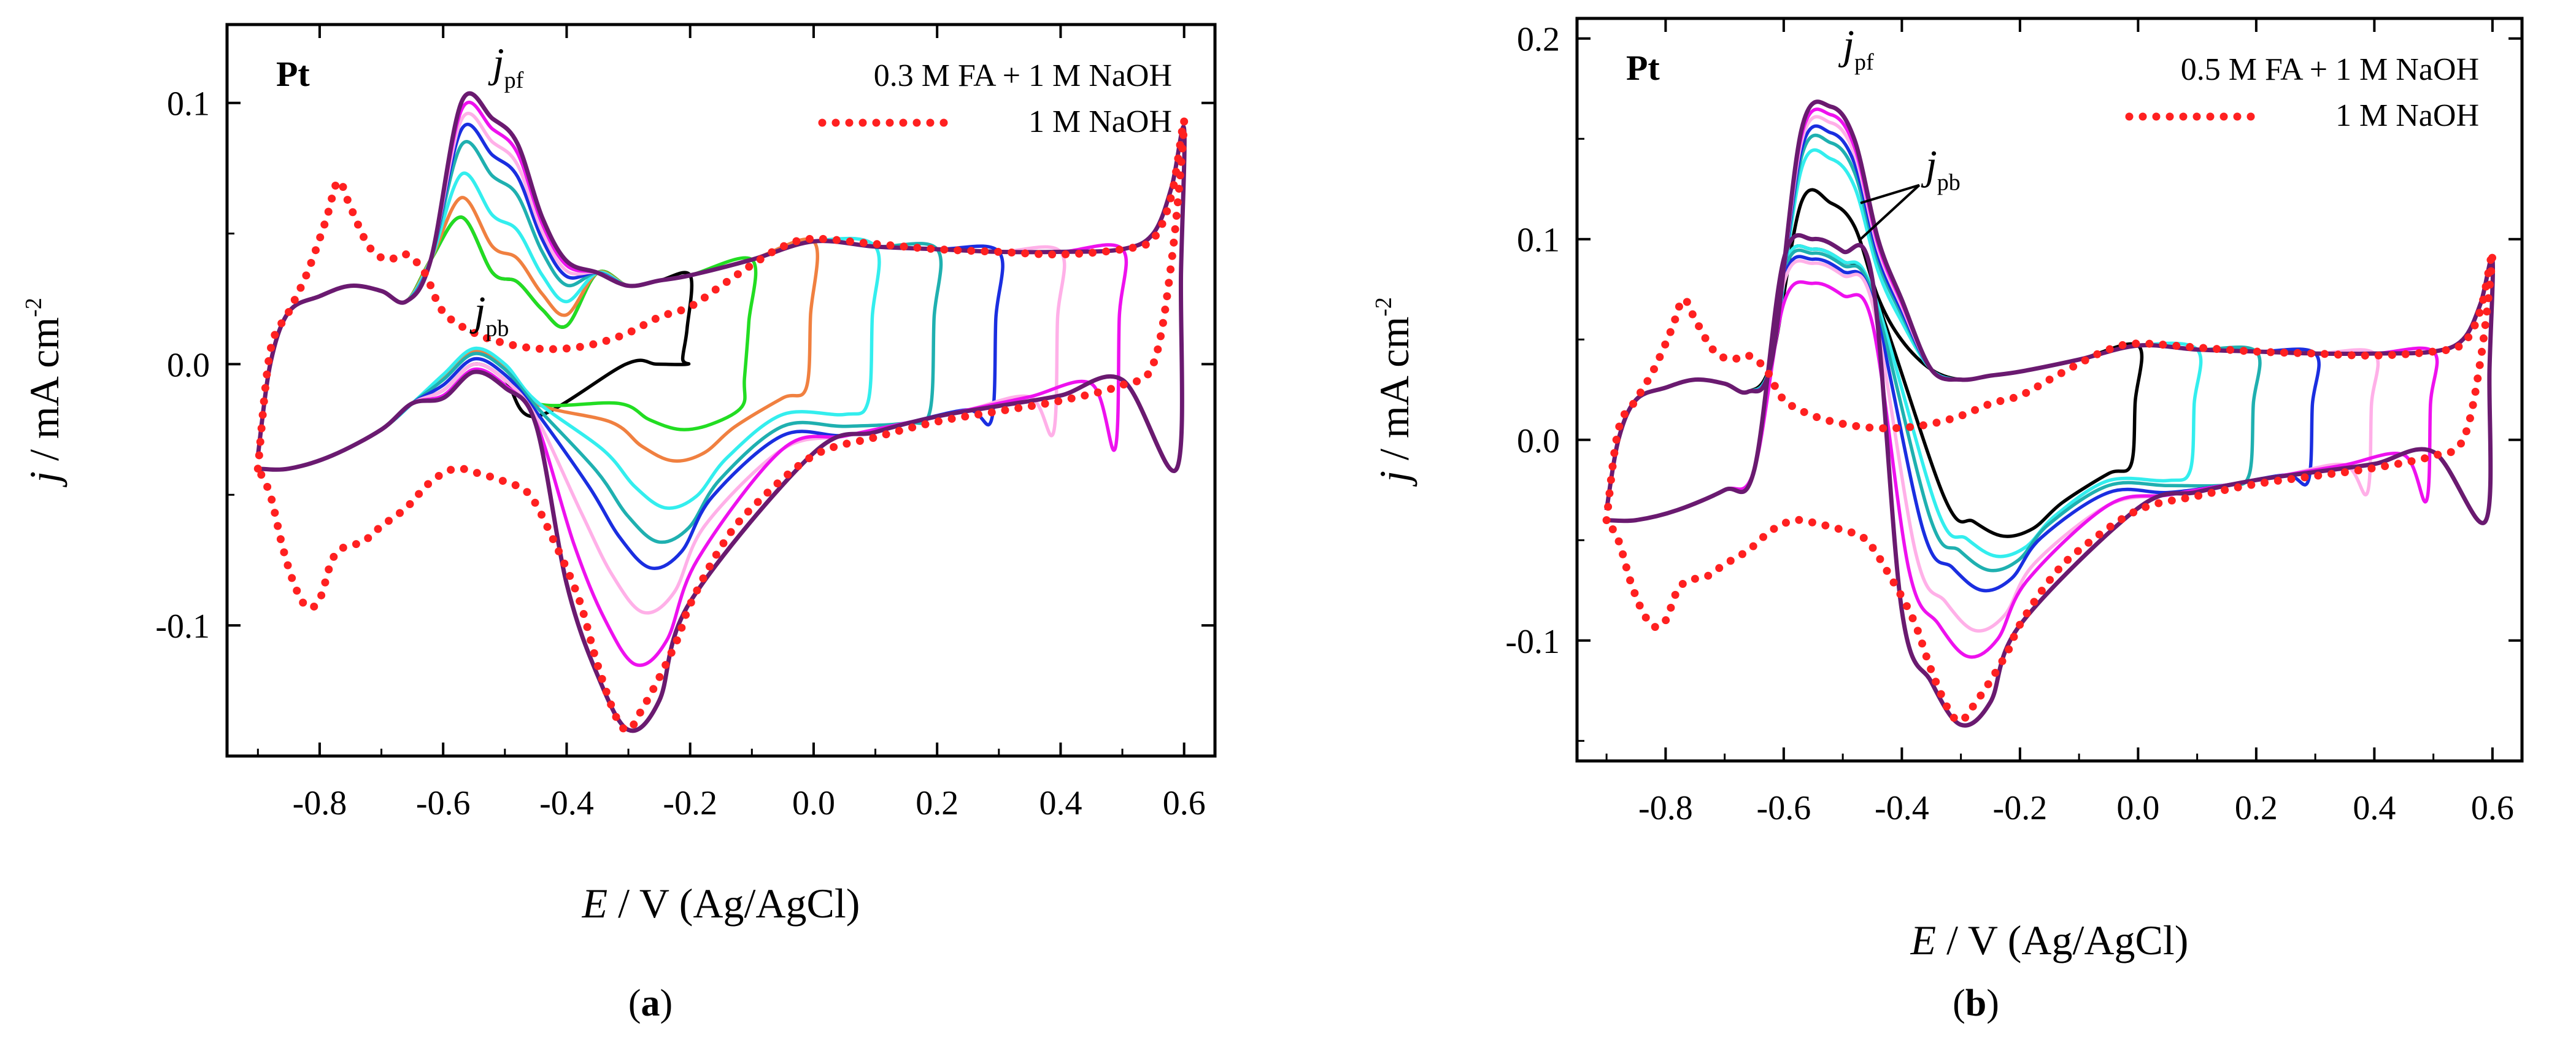 The width and height of the screenshot is (2576, 1042). Describe the element at coordinates (650, 1003) in the screenshot. I see `panel-letter: (a)` at that location.